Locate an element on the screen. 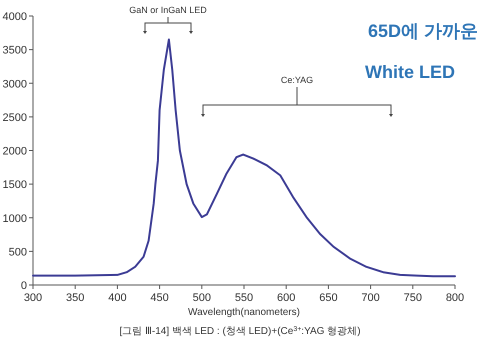 Image resolution: width=500 pixels, height=342 pixels. y-tick-label: 2500 is located at coordinates (14, 118).